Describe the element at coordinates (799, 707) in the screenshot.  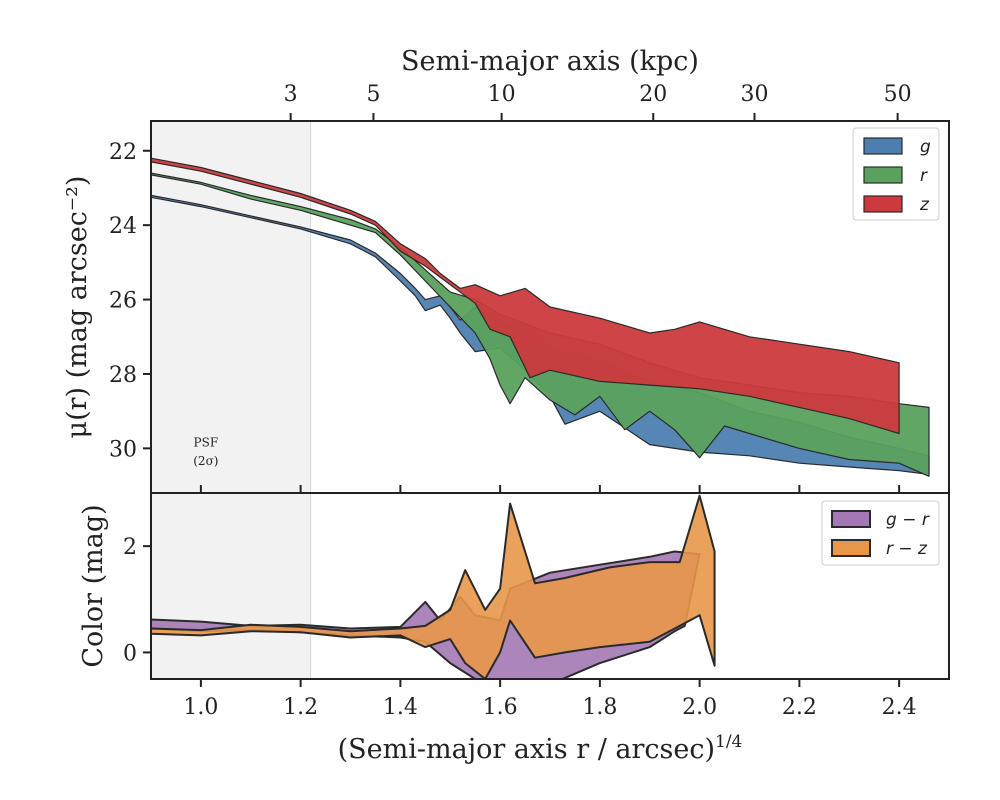
I see `bottom-x-tick-label: 2.2` at that location.